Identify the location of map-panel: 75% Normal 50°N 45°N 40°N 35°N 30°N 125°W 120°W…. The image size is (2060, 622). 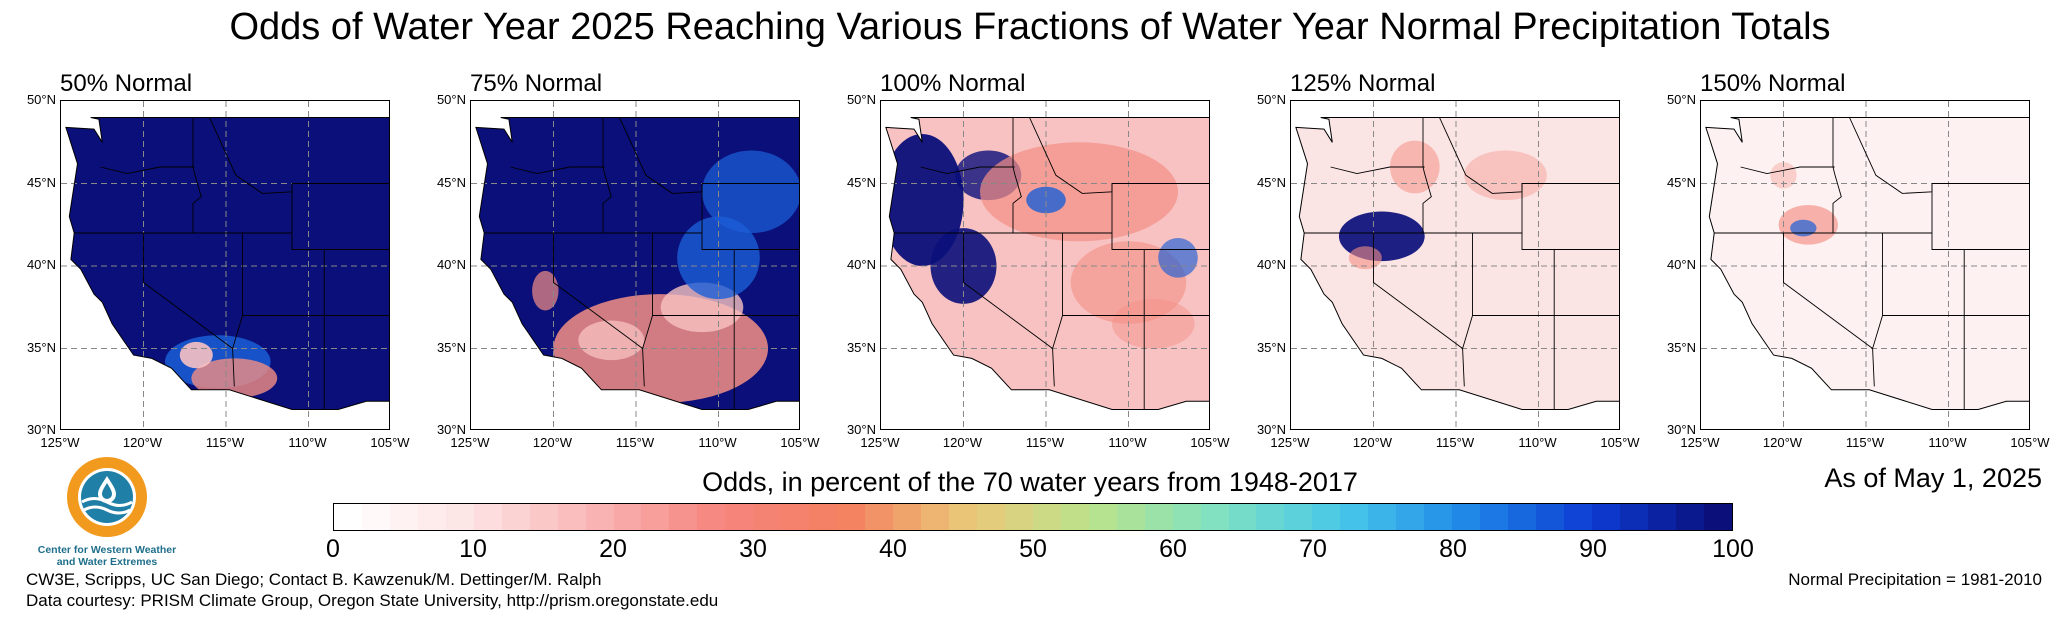
(615, 260).